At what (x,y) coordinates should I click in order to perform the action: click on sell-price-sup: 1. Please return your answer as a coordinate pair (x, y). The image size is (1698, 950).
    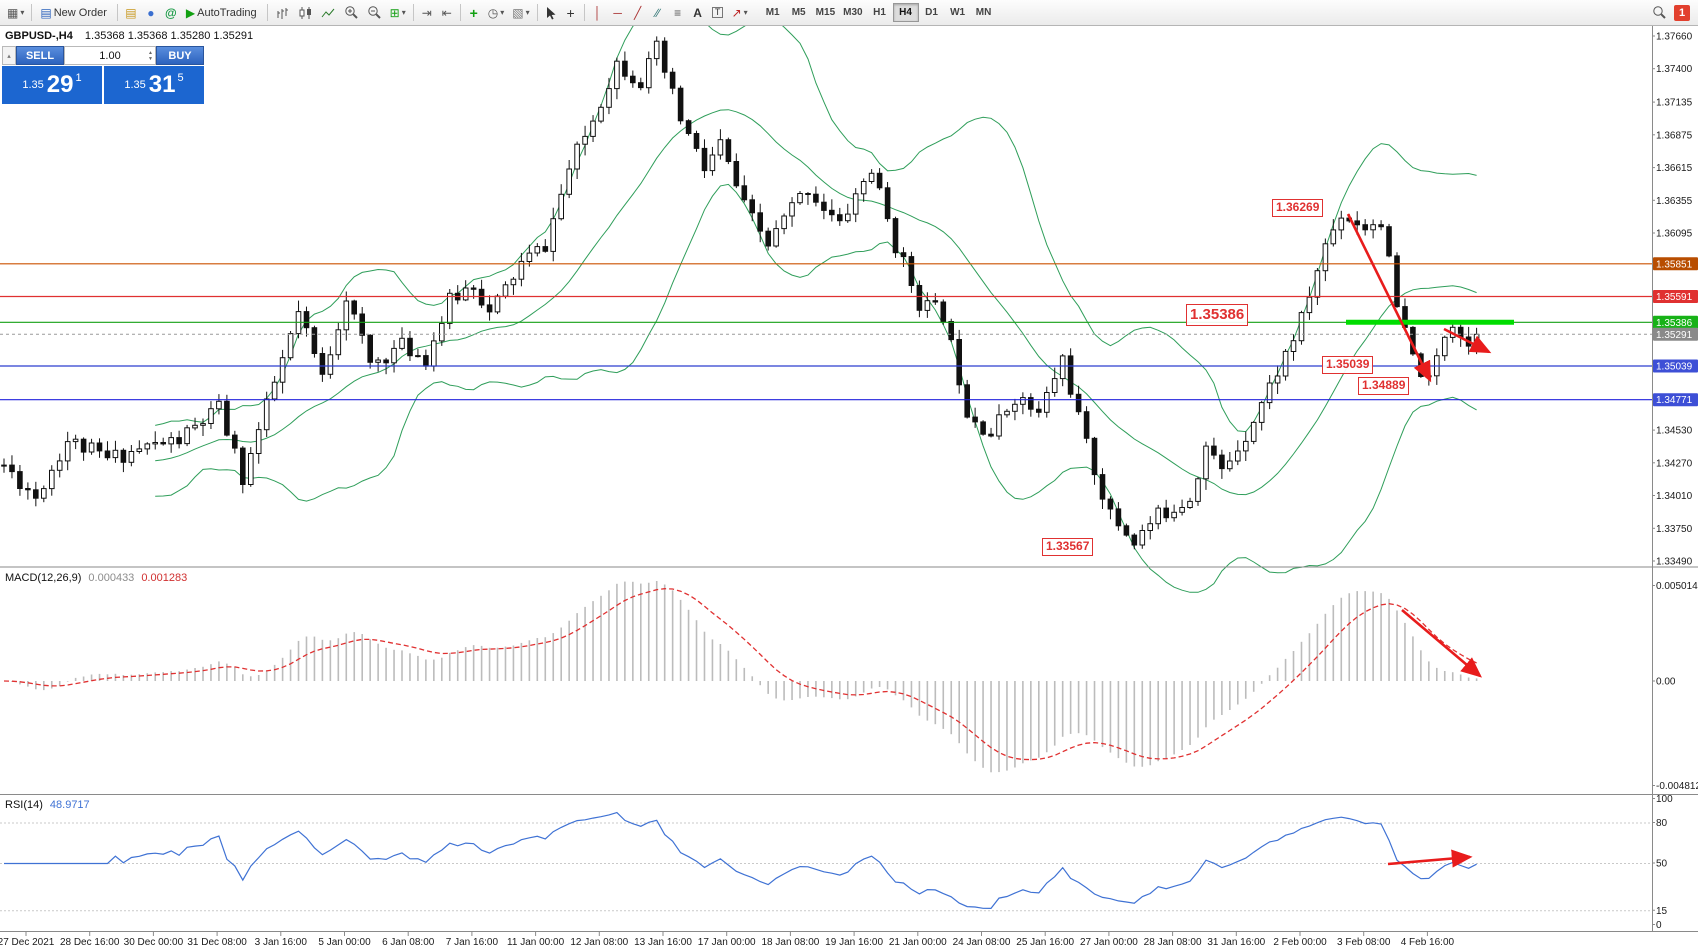
    Looking at the image, I should click on (78, 78).